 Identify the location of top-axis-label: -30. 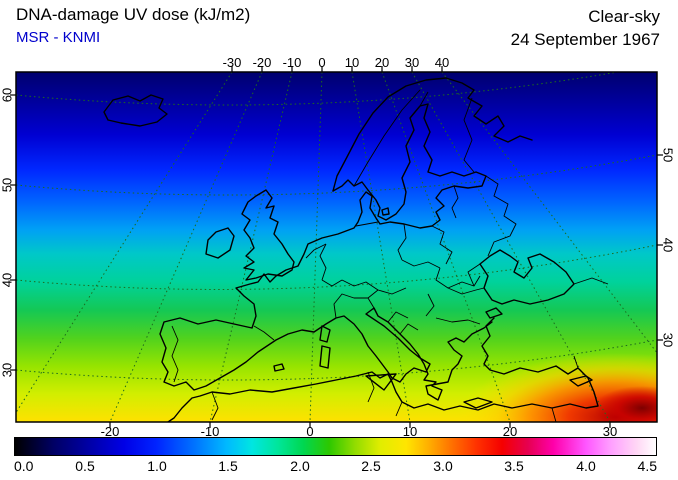
(232, 62).